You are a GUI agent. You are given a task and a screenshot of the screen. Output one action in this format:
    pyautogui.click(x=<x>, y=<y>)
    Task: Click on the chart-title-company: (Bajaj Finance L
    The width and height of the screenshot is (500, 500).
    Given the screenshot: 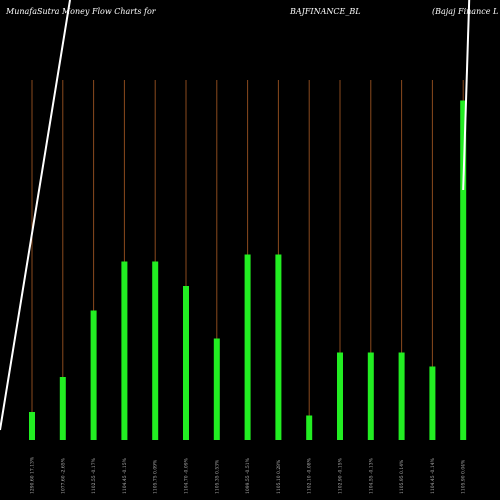 What is the action you would take?
    pyautogui.click(x=465, y=11)
    